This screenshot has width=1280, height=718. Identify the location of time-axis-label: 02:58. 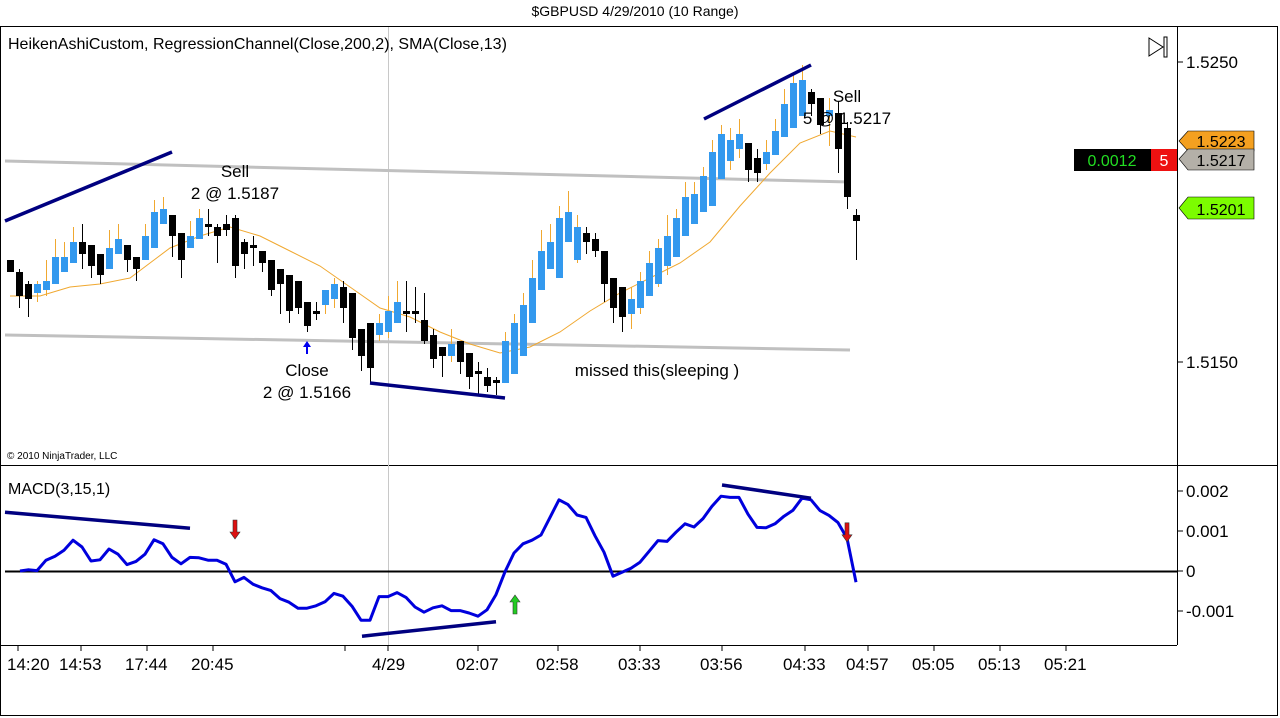
(557, 664).